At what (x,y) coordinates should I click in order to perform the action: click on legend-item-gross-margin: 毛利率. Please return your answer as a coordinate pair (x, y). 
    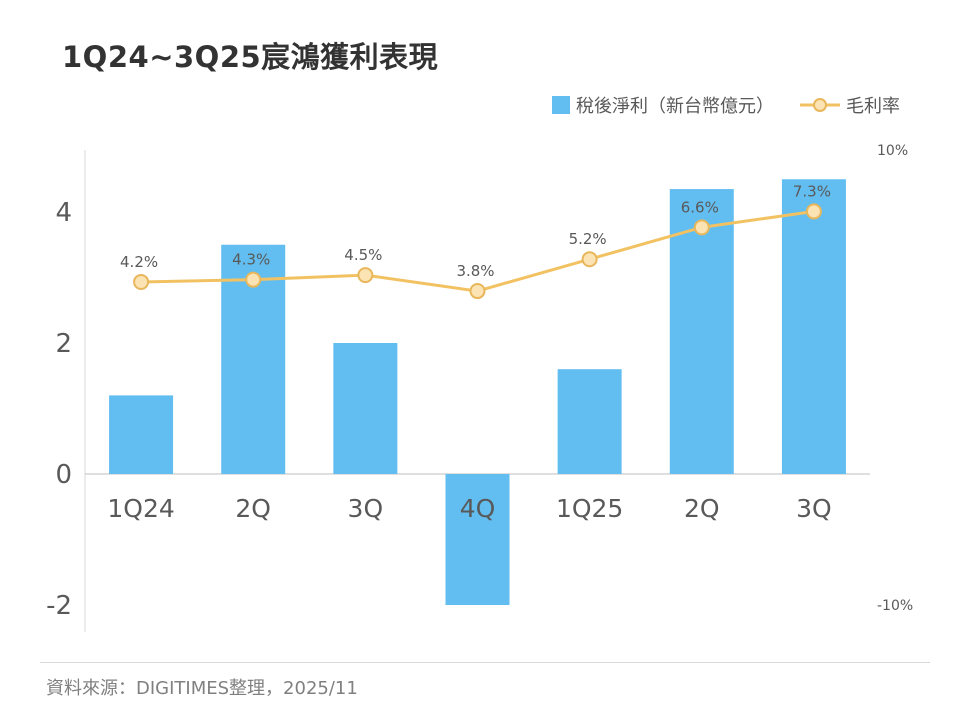
    Looking at the image, I should click on (850, 105).